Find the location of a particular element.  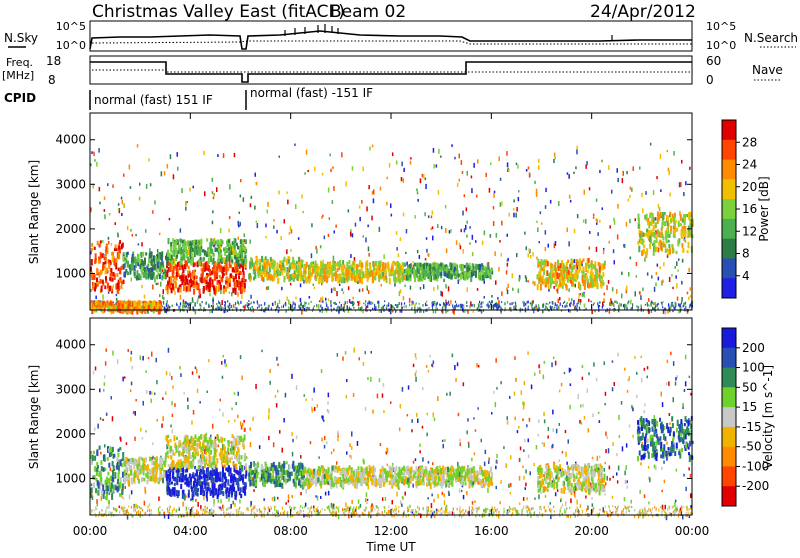

colorbar-tick-label: 16 is located at coordinates (749, 209).